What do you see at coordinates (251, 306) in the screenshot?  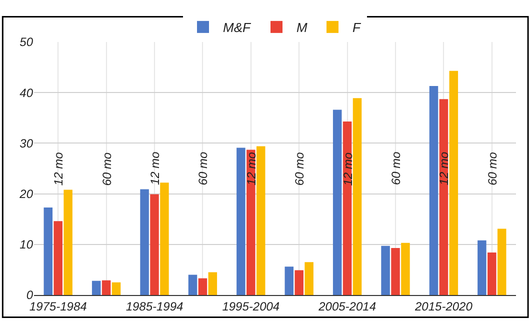 I see `x-tick-label: 1995-2004` at bounding box center [251, 306].